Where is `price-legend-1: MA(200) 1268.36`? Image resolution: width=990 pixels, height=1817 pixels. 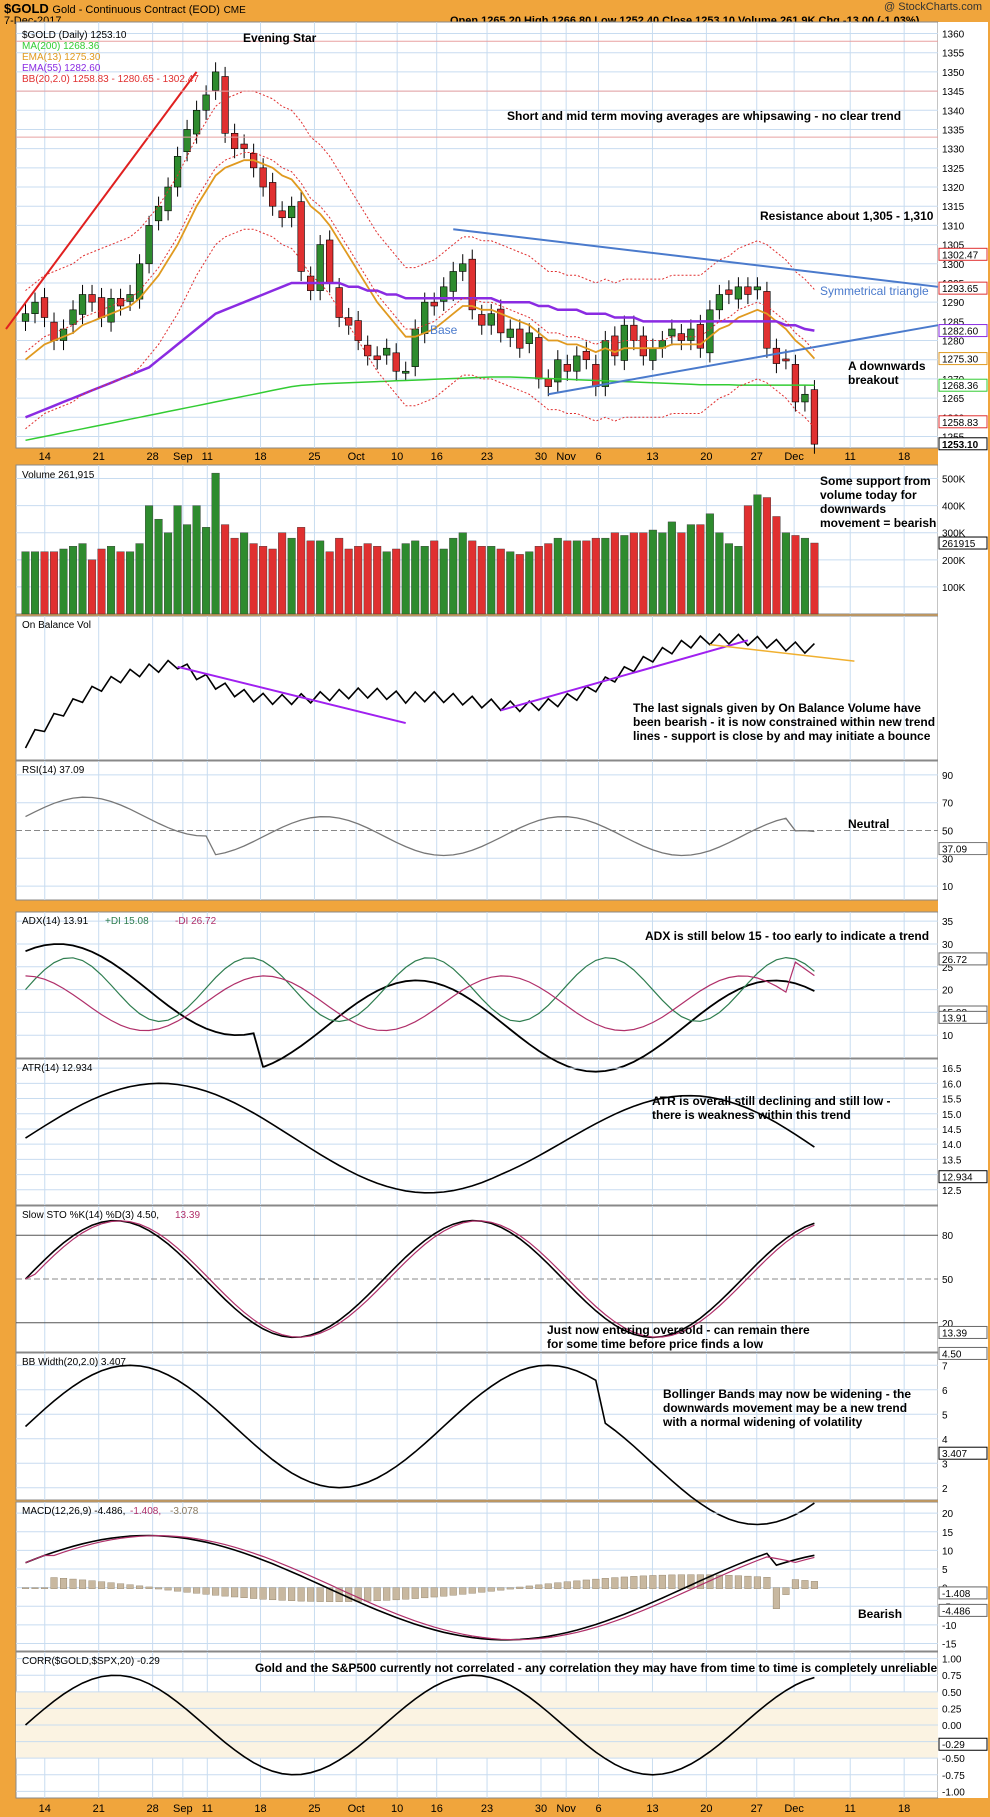
price-legend-1: MA(200) 1268.36 is located at coordinates (61, 46).